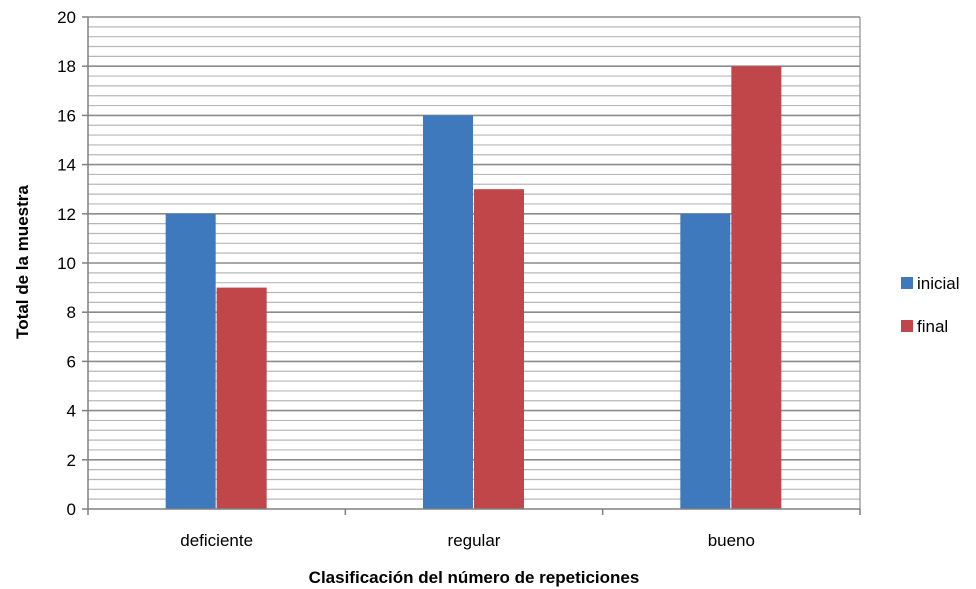 This screenshot has height=589, width=976. Describe the element at coordinates (930, 305) in the screenshot. I see `legend: inicial final` at that location.